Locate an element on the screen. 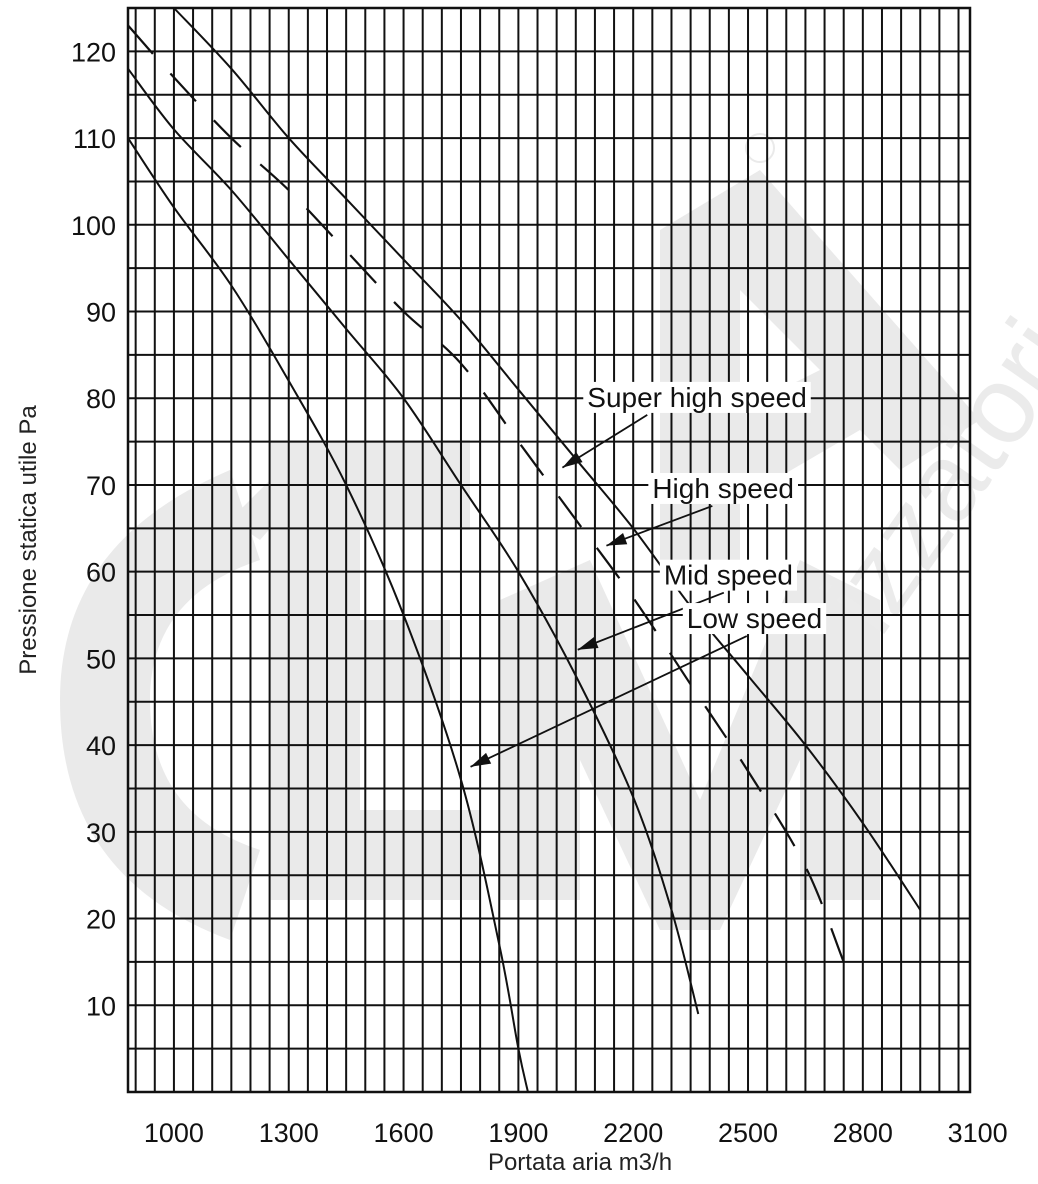 The height and width of the screenshot is (1184, 1038). series-label: High speed is located at coordinates (723, 488).